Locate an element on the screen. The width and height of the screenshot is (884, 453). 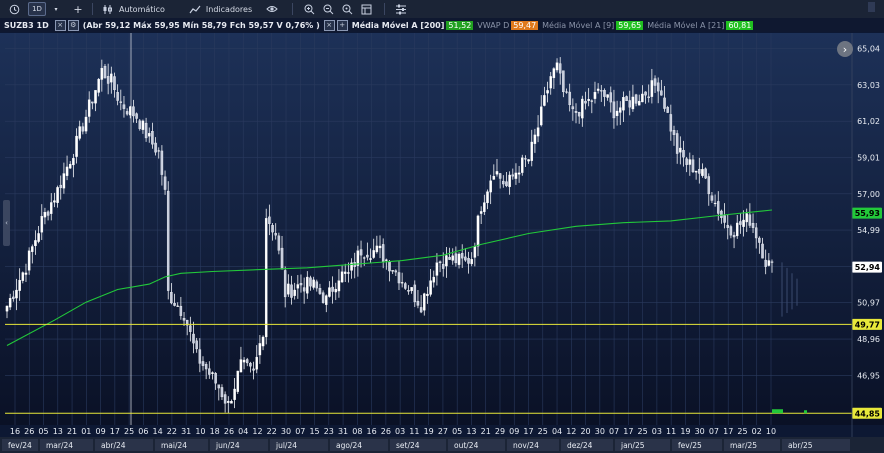
x-tick-label: 18 is located at coordinates (215, 431).